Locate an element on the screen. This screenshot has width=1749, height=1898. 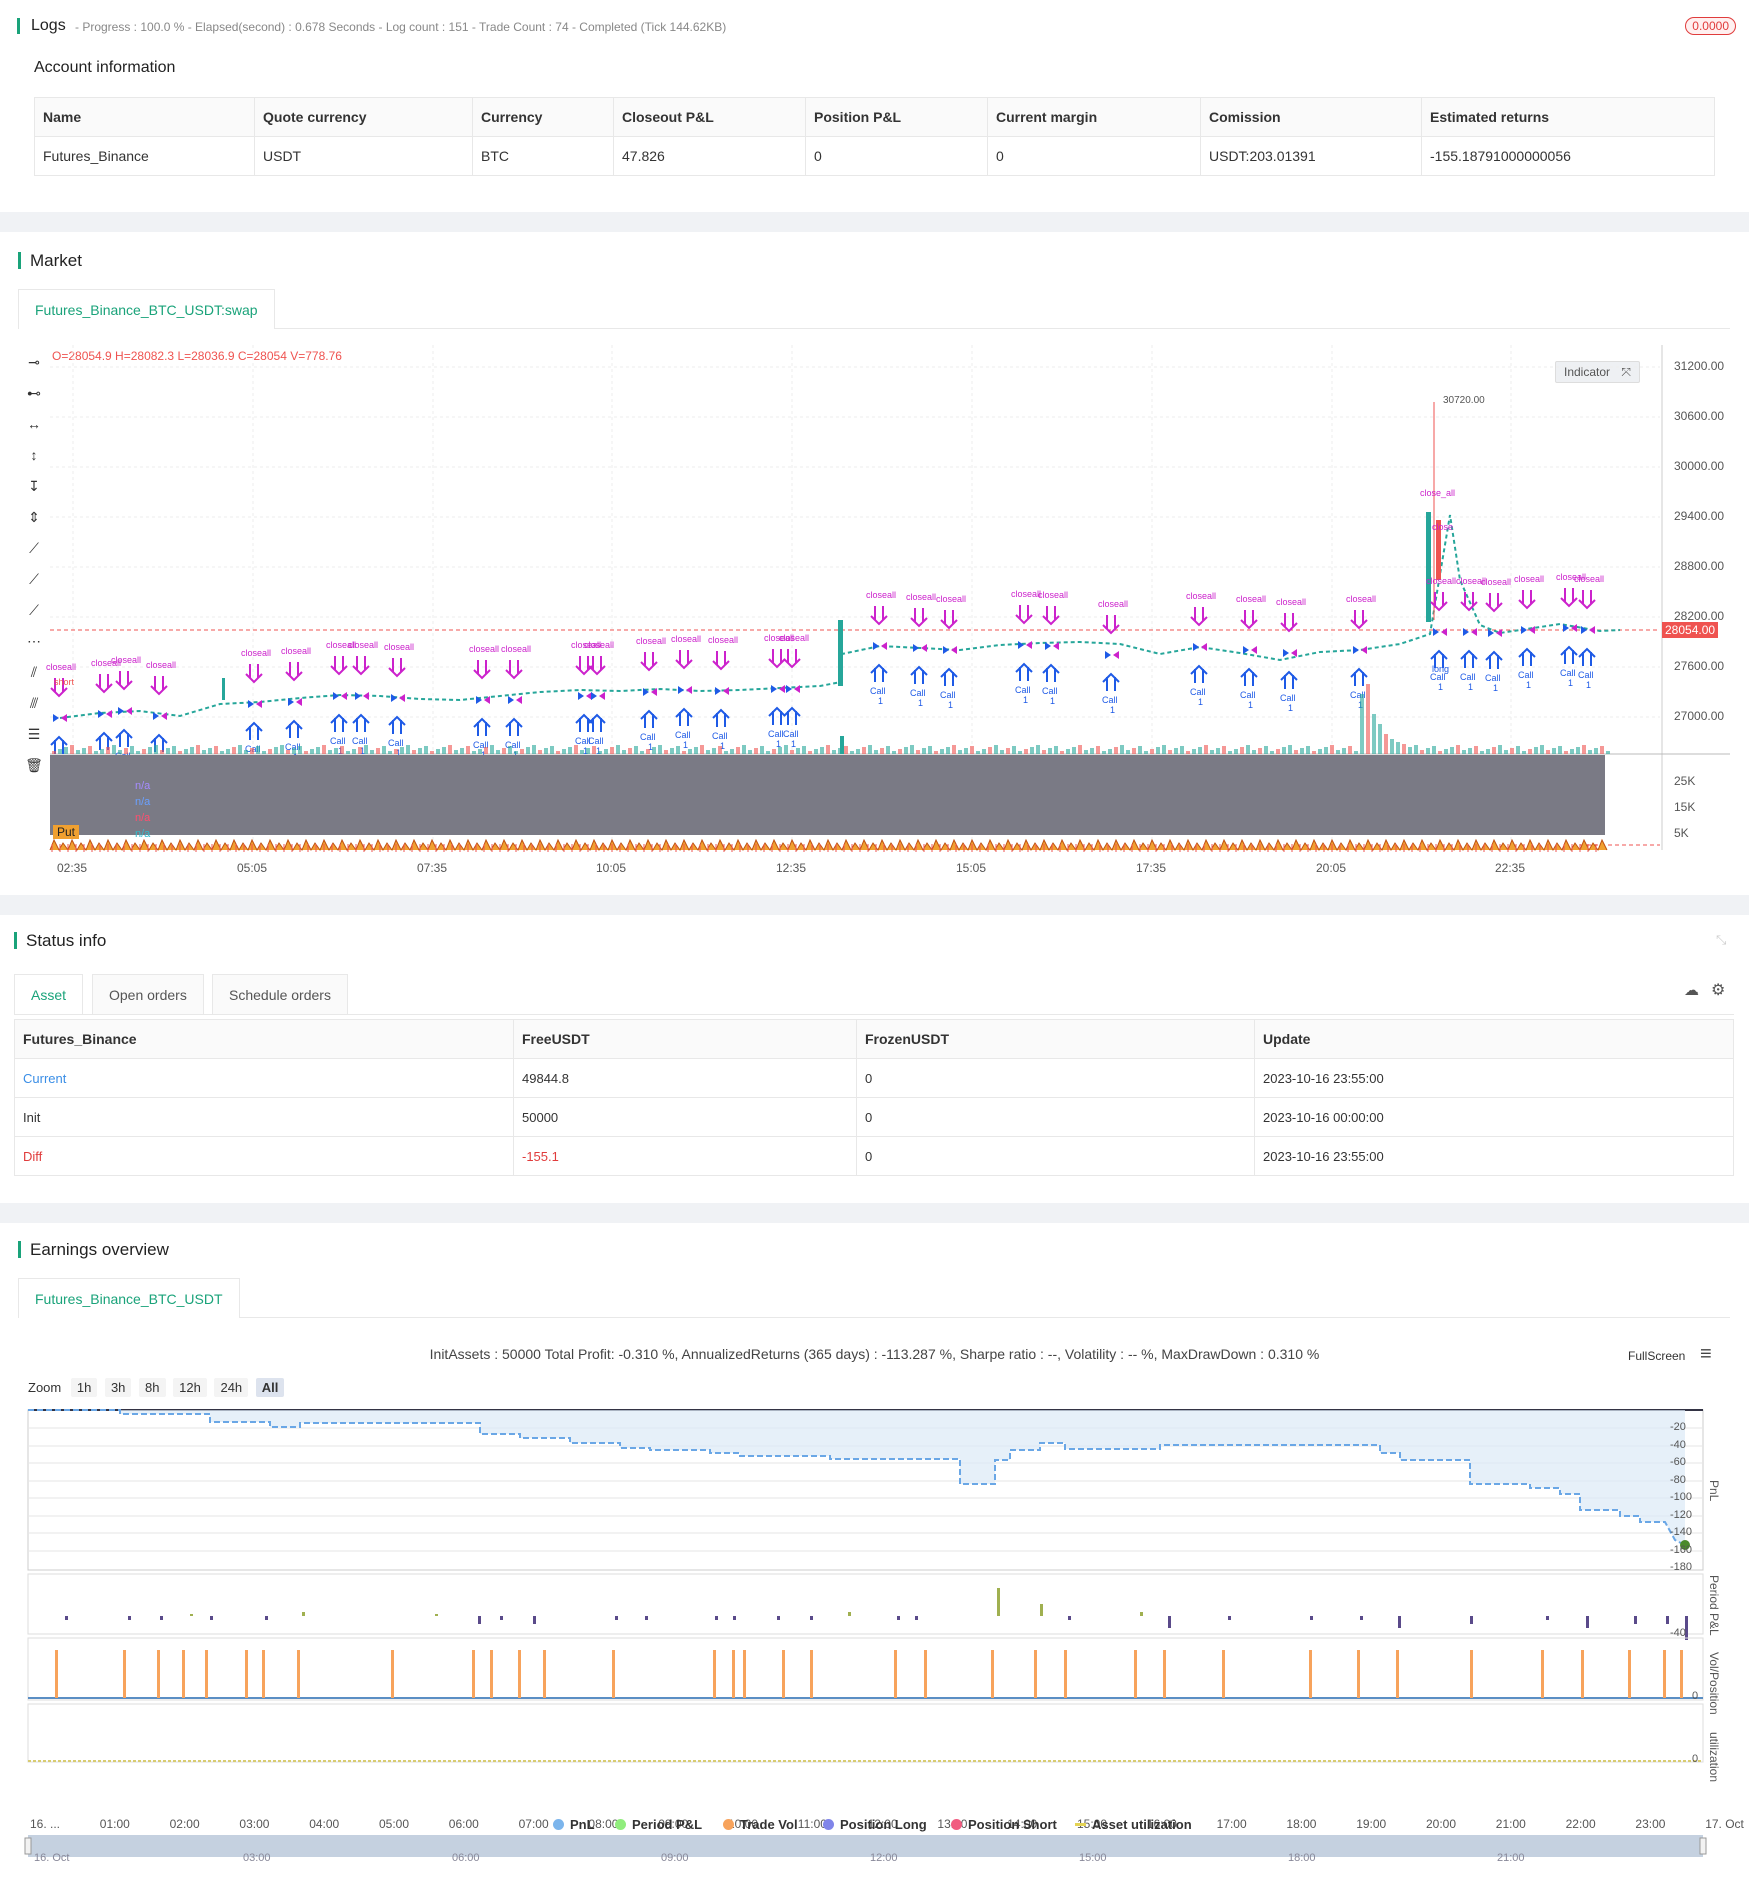
legend-trade-vol: Trade Vol is located at coordinates (760, 1824).